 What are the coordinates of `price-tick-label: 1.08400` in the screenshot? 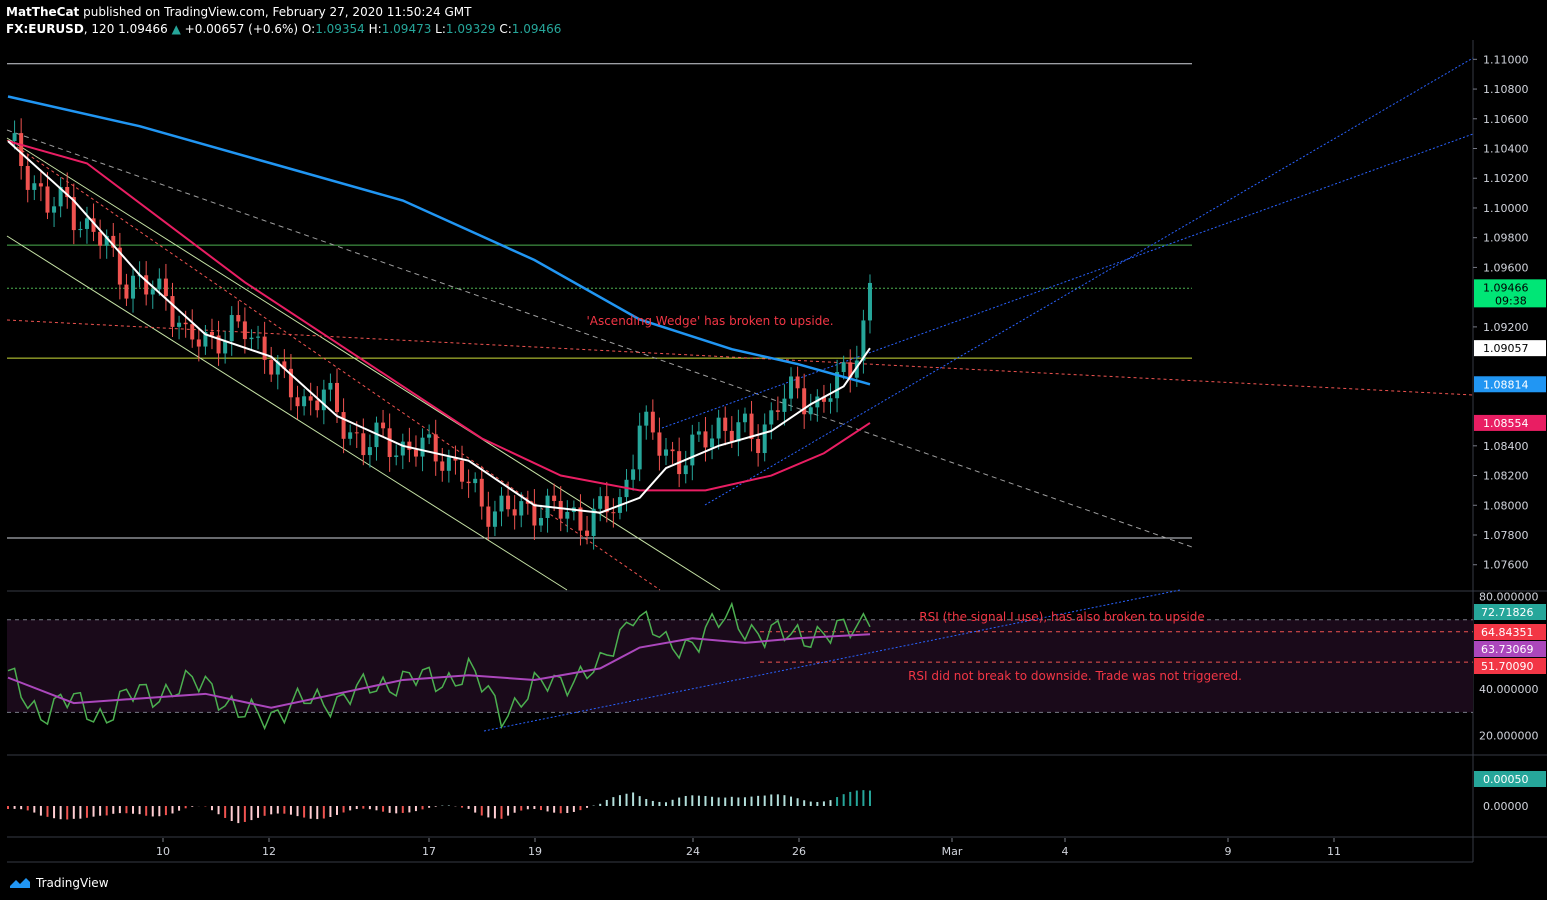 It's located at (1506, 446).